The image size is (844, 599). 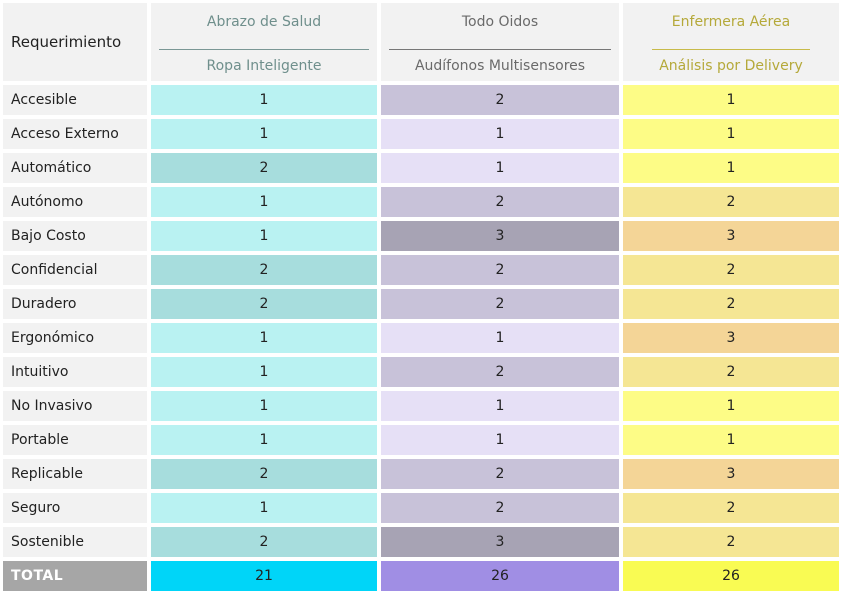 What do you see at coordinates (500, 22) in the screenshot?
I see `header-col-2-title: Todo Oidos` at bounding box center [500, 22].